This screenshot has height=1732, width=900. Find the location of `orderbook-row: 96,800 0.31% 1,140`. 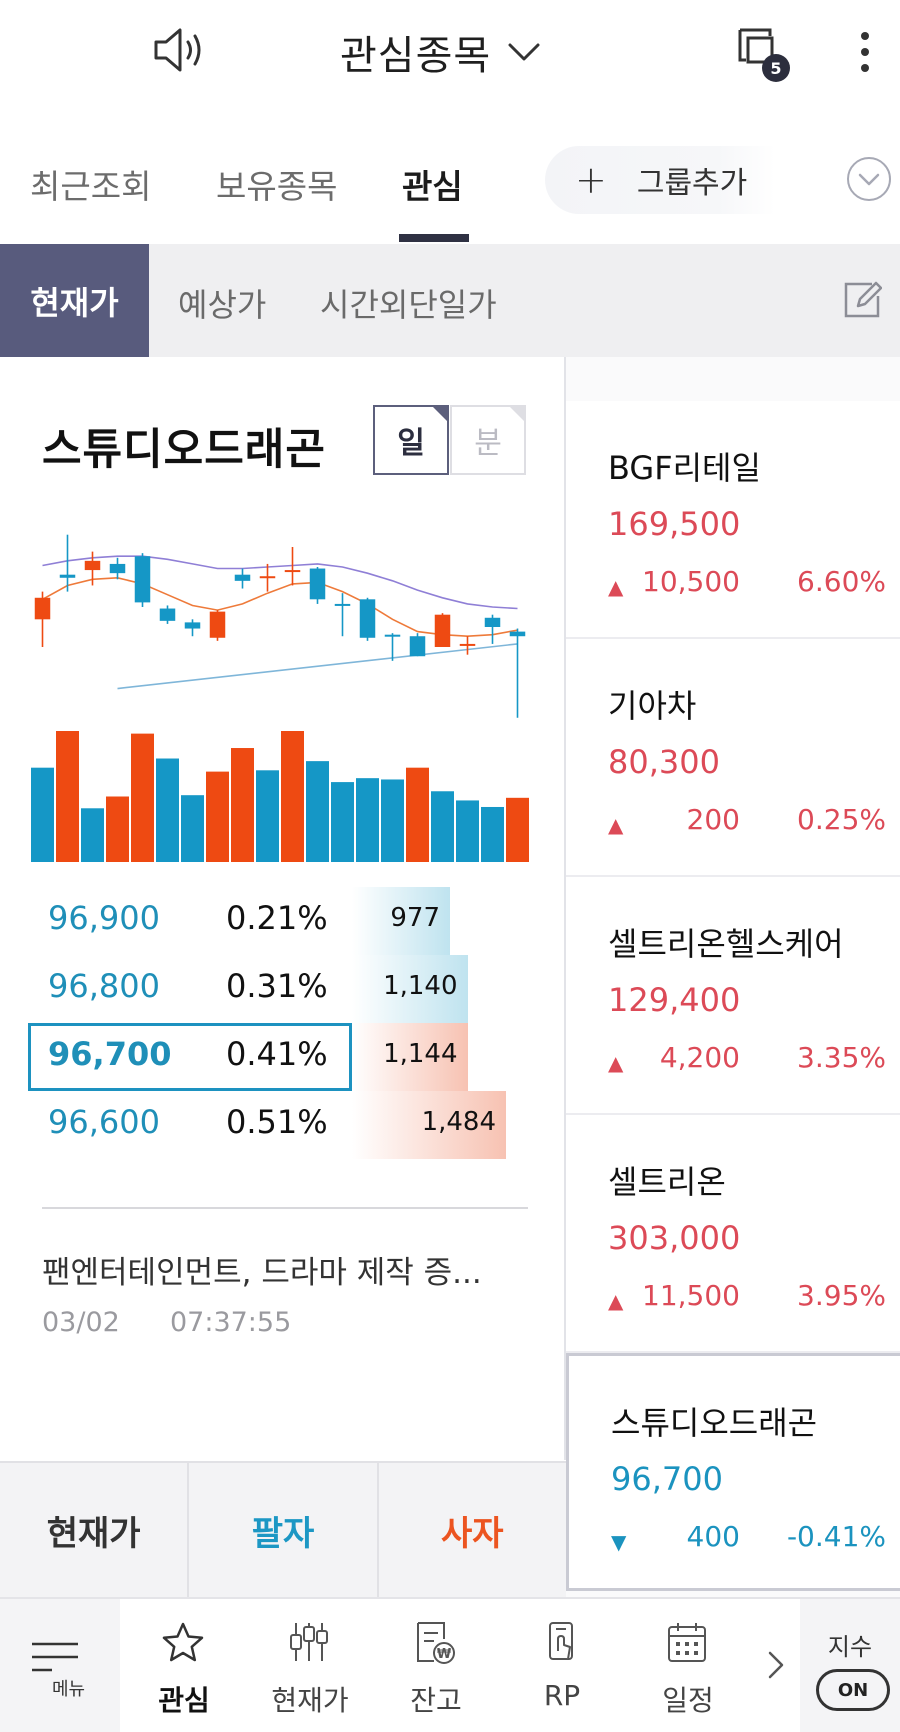

orderbook-row: 96,800 0.31% 1,140 is located at coordinates (283, 989).